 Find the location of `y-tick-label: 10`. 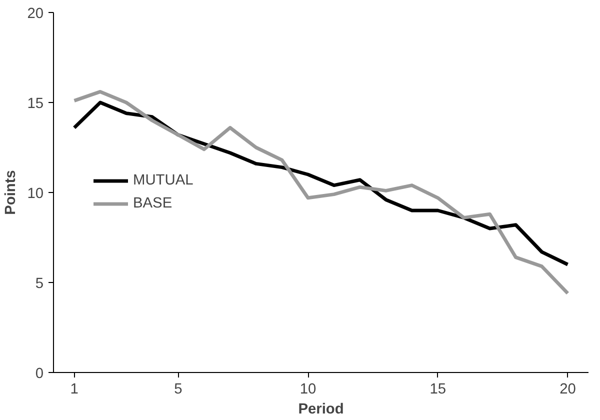

y-tick-label: 10 is located at coordinates (35, 194).